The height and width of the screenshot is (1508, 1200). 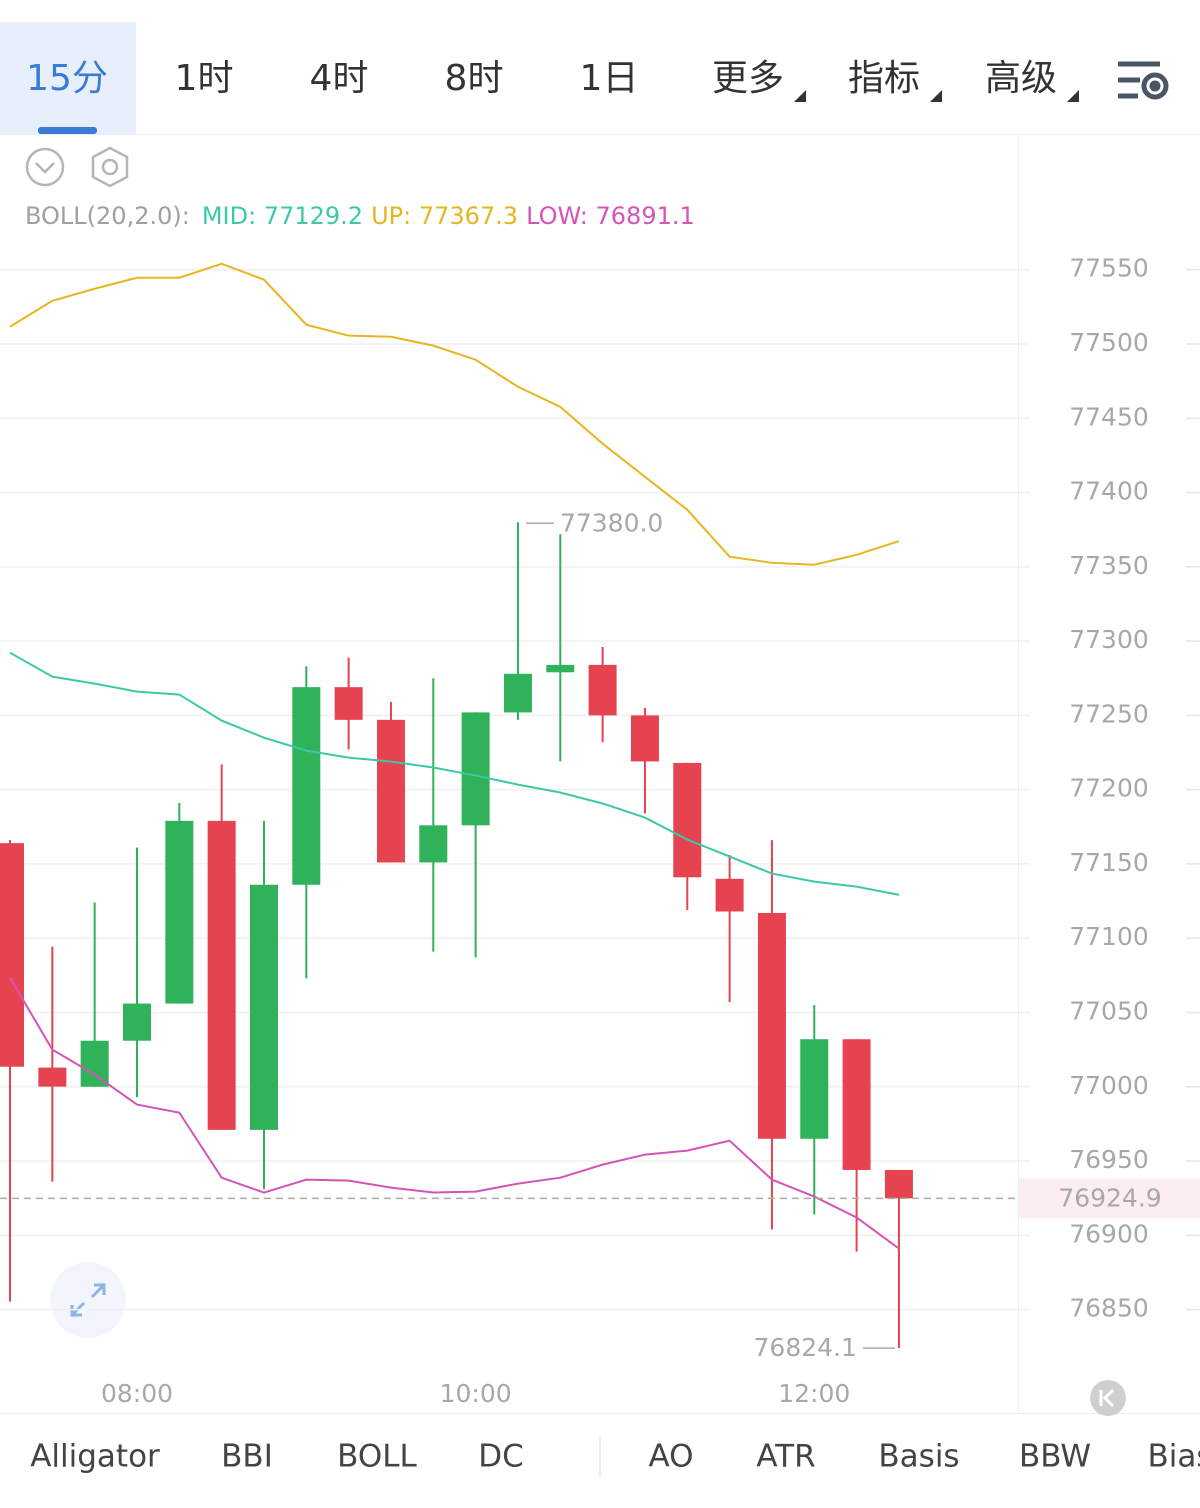 I want to click on settings-hex-icon, so click(x=110, y=167).